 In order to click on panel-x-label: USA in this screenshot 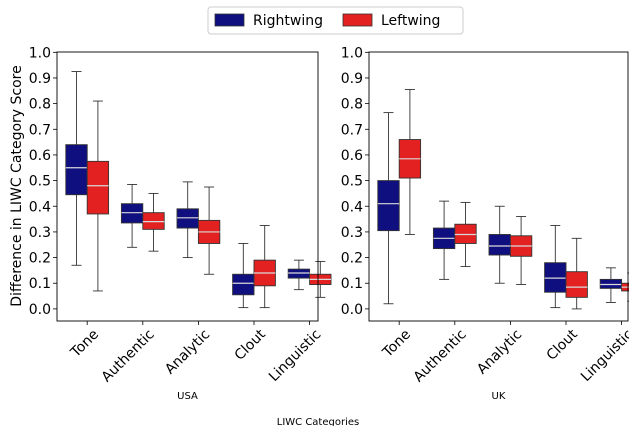, I will do `click(187, 396)`.